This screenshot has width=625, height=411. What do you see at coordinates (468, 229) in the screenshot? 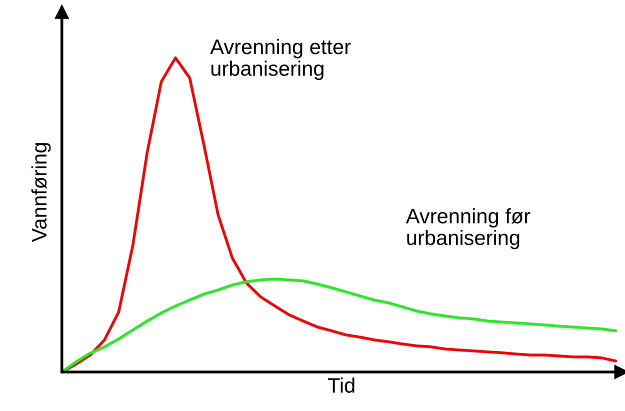
I see `text: Avrenning før urbanisering` at bounding box center [468, 229].